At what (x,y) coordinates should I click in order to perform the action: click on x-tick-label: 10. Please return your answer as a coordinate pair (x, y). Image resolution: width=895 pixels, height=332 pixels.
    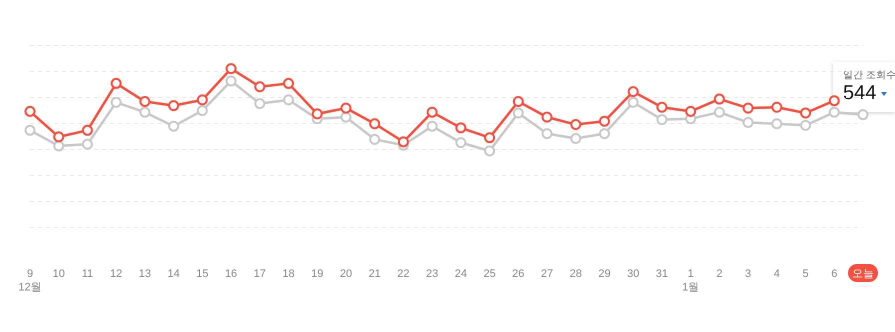
    Looking at the image, I should click on (58, 274).